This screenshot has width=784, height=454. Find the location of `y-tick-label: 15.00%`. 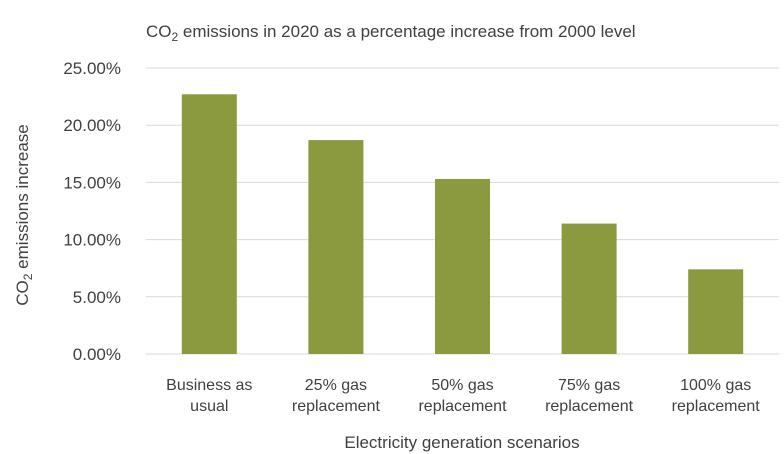

y-tick-label: 15.00% is located at coordinates (92, 182).